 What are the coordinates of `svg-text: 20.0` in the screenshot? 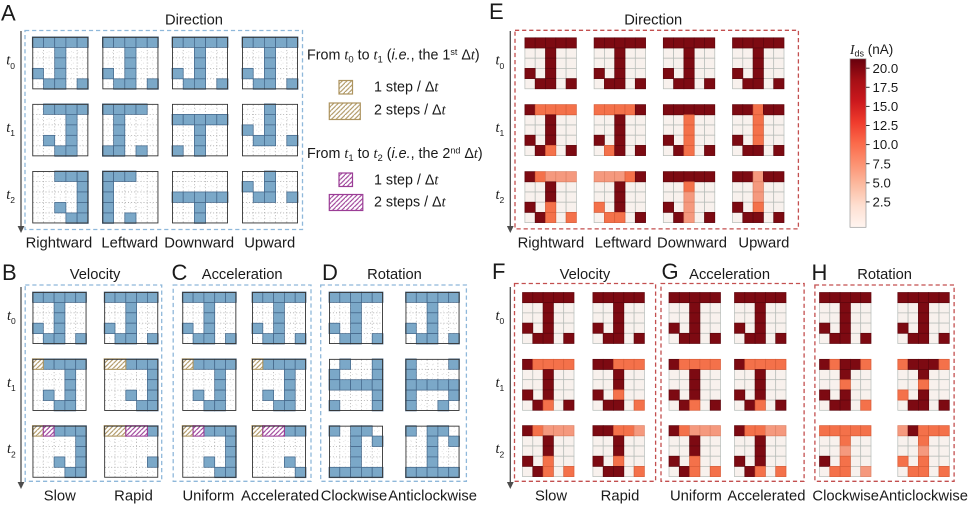 It's located at (886, 68).